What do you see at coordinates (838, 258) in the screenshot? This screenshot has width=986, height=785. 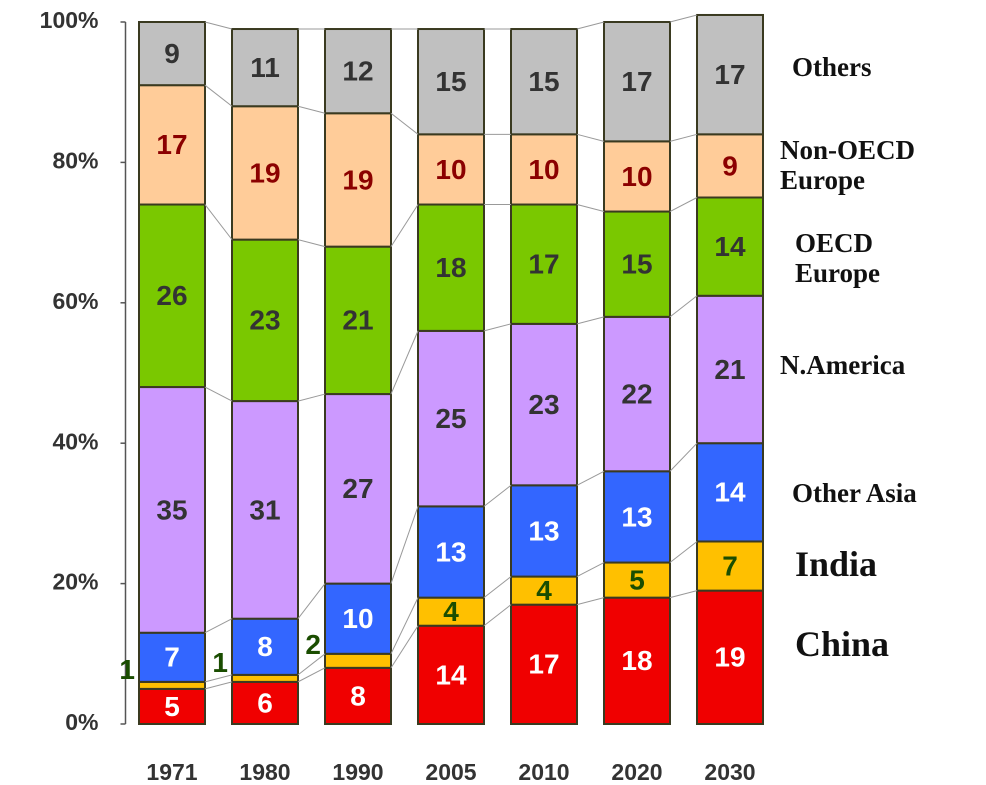 I see `legend-label: OECD Europe` at bounding box center [838, 258].